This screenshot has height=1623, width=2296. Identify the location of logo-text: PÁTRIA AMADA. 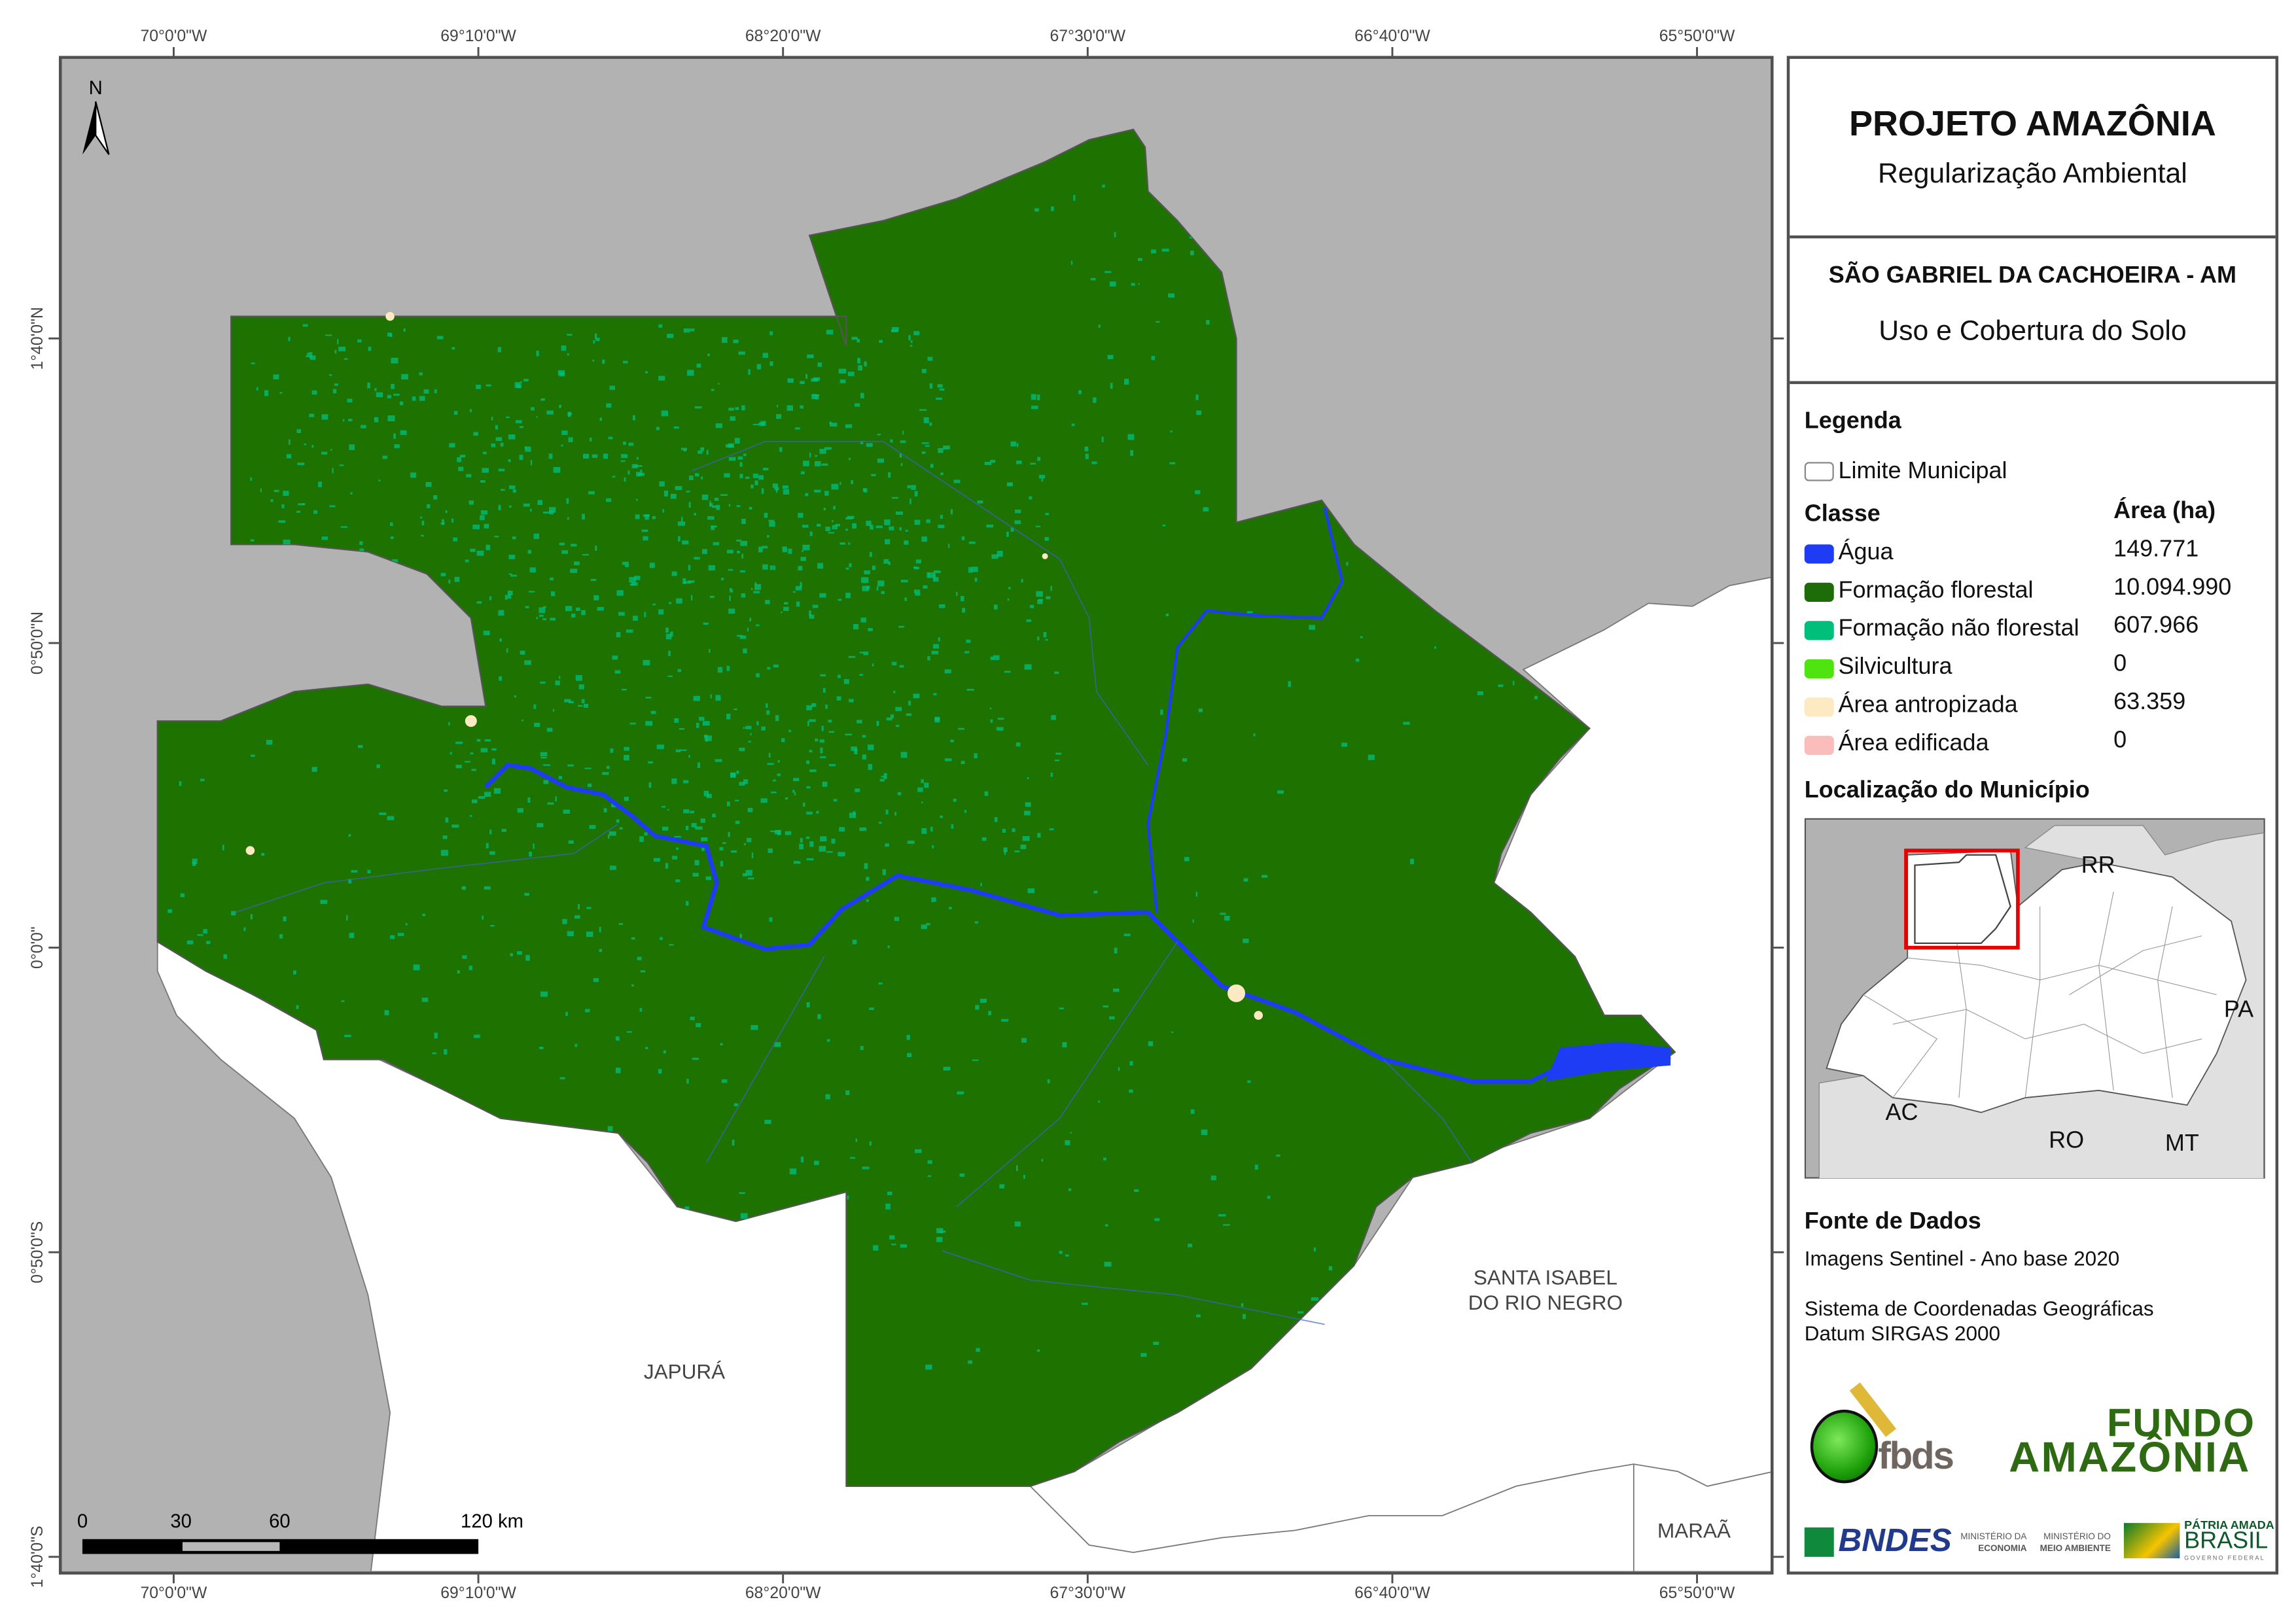
(2229, 1525).